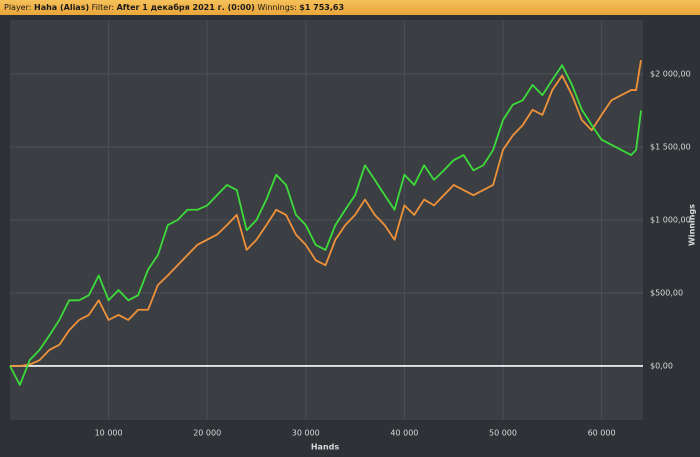 Image resolution: width=700 pixels, height=457 pixels. Describe the element at coordinates (185, 7) in the screenshot. I see `filter: After 1 декабря 2021 г. (0:00)` at that location.